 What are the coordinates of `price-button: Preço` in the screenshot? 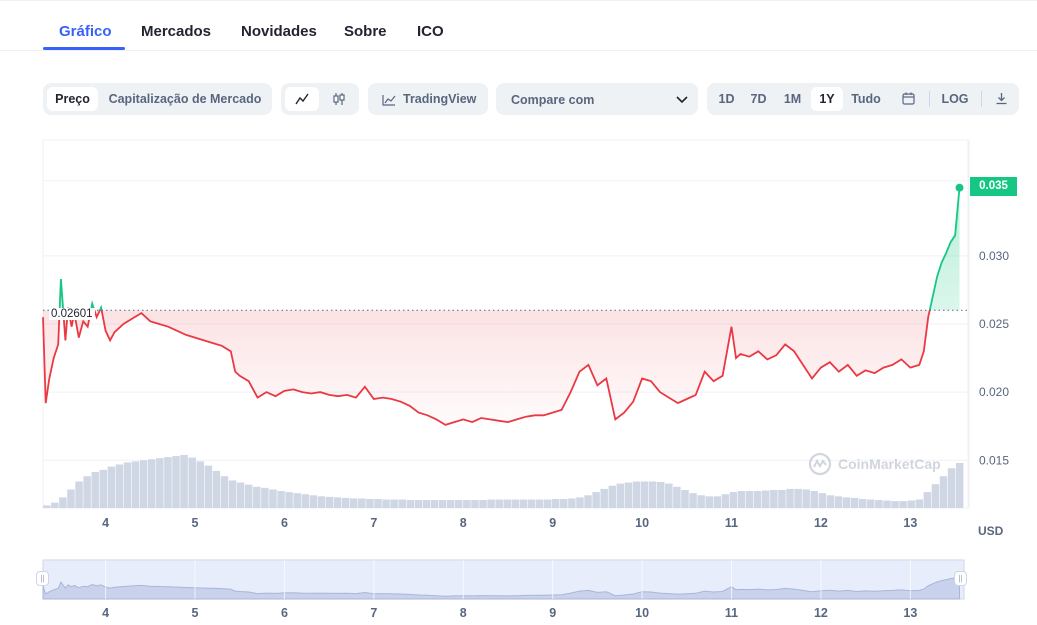 It's located at (72, 99).